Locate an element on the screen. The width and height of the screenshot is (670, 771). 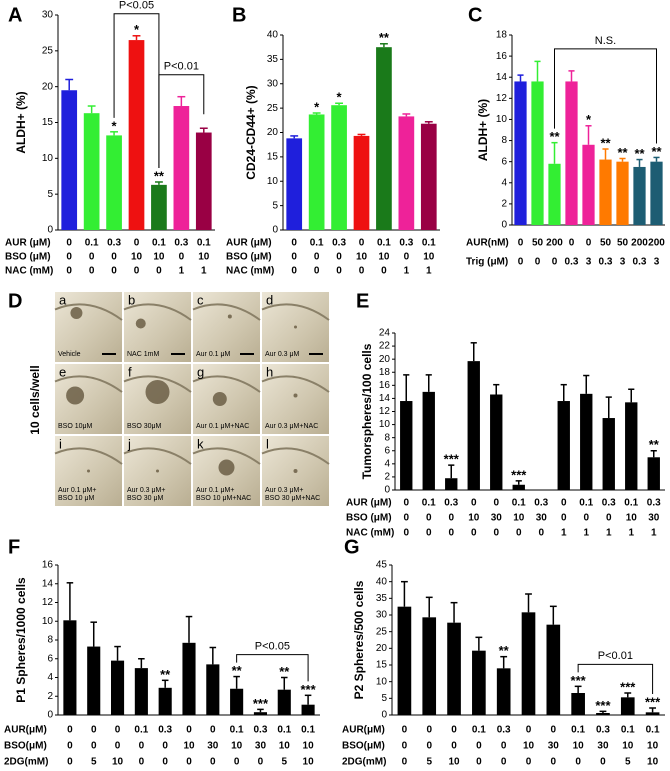
significance-bracket is located at coordinates (615, 678).